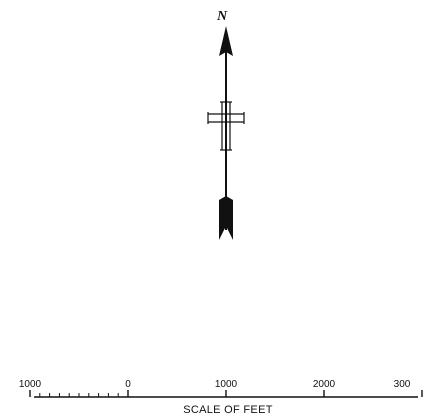 The height and width of the screenshot is (417, 424). I want to click on north-arrow: N, so click(226, 124).